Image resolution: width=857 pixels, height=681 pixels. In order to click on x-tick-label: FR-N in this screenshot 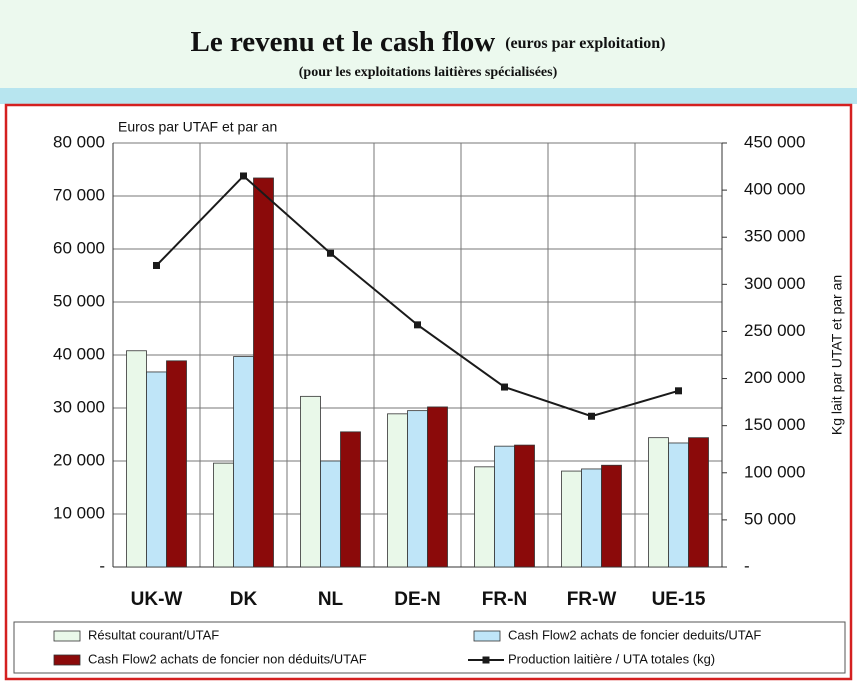, I will do `click(504, 599)`.